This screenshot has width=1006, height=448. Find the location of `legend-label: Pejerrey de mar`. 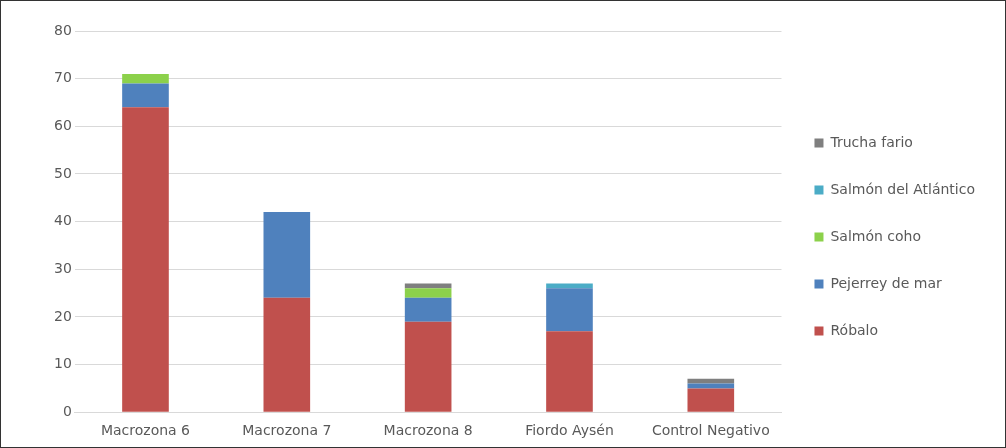

legend-label: Pejerrey de mar is located at coordinates (886, 282).